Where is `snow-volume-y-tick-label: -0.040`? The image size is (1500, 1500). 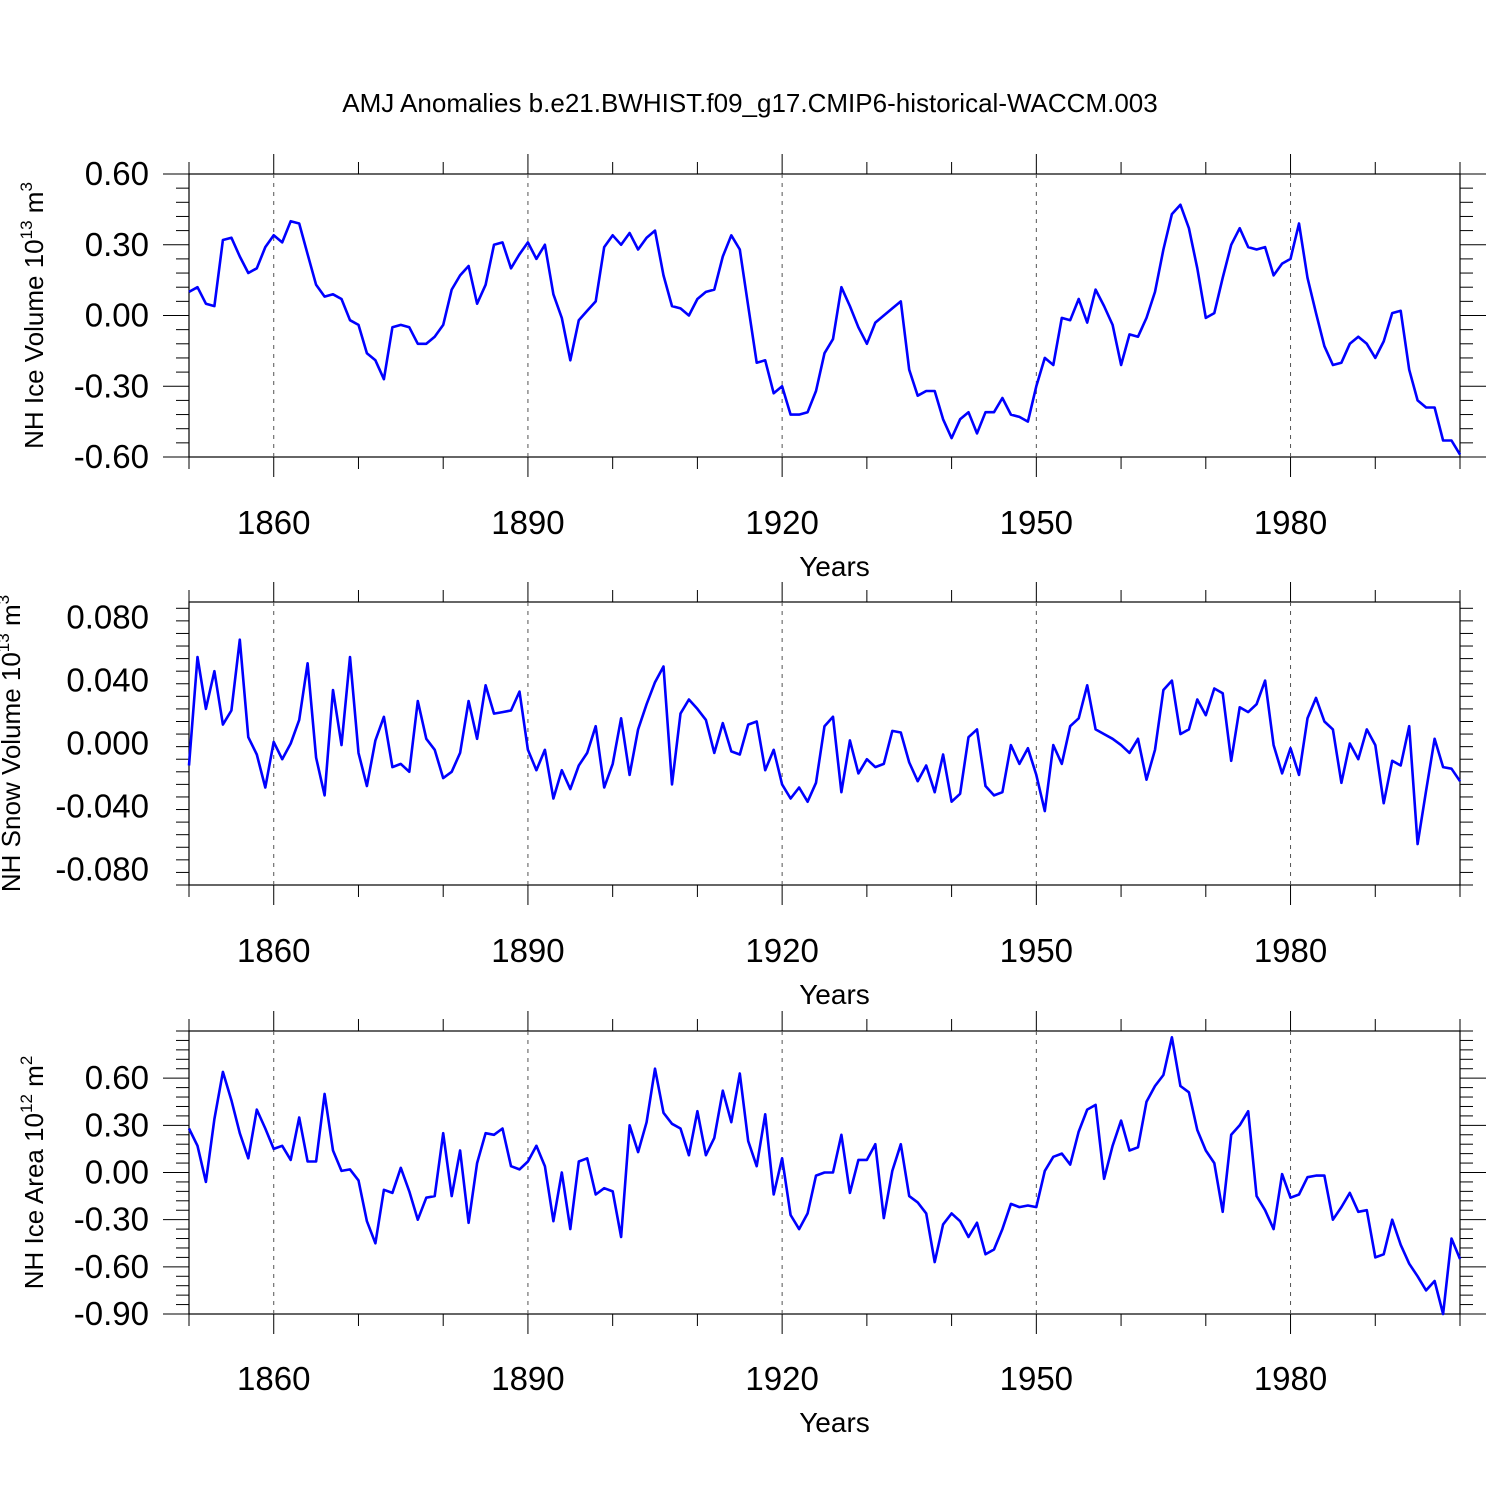
snow-volume-y-tick-label: -0.040 is located at coordinates (102, 805).